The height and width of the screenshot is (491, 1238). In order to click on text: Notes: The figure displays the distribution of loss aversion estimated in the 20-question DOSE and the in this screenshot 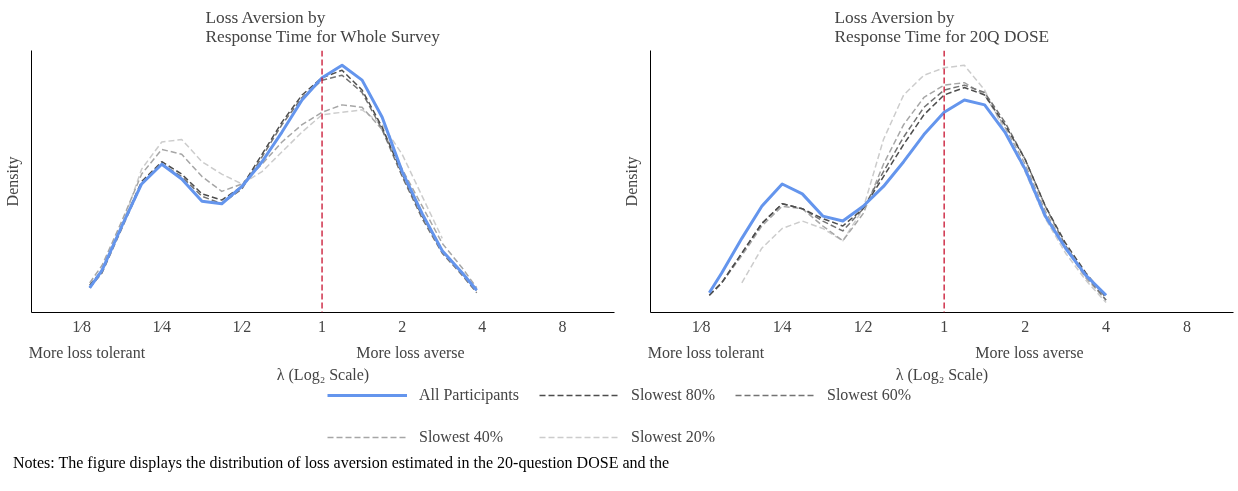, I will do `click(341, 463)`.